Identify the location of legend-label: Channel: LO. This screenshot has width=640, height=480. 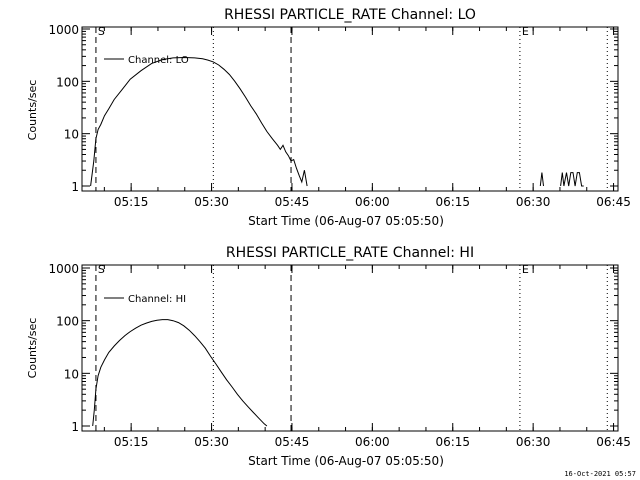
(158, 60).